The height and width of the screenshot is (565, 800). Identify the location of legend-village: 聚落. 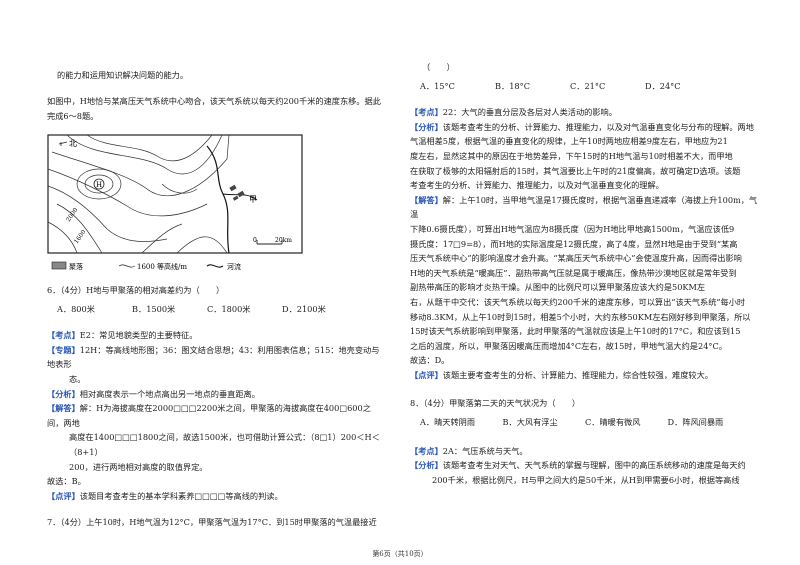
(76, 266).